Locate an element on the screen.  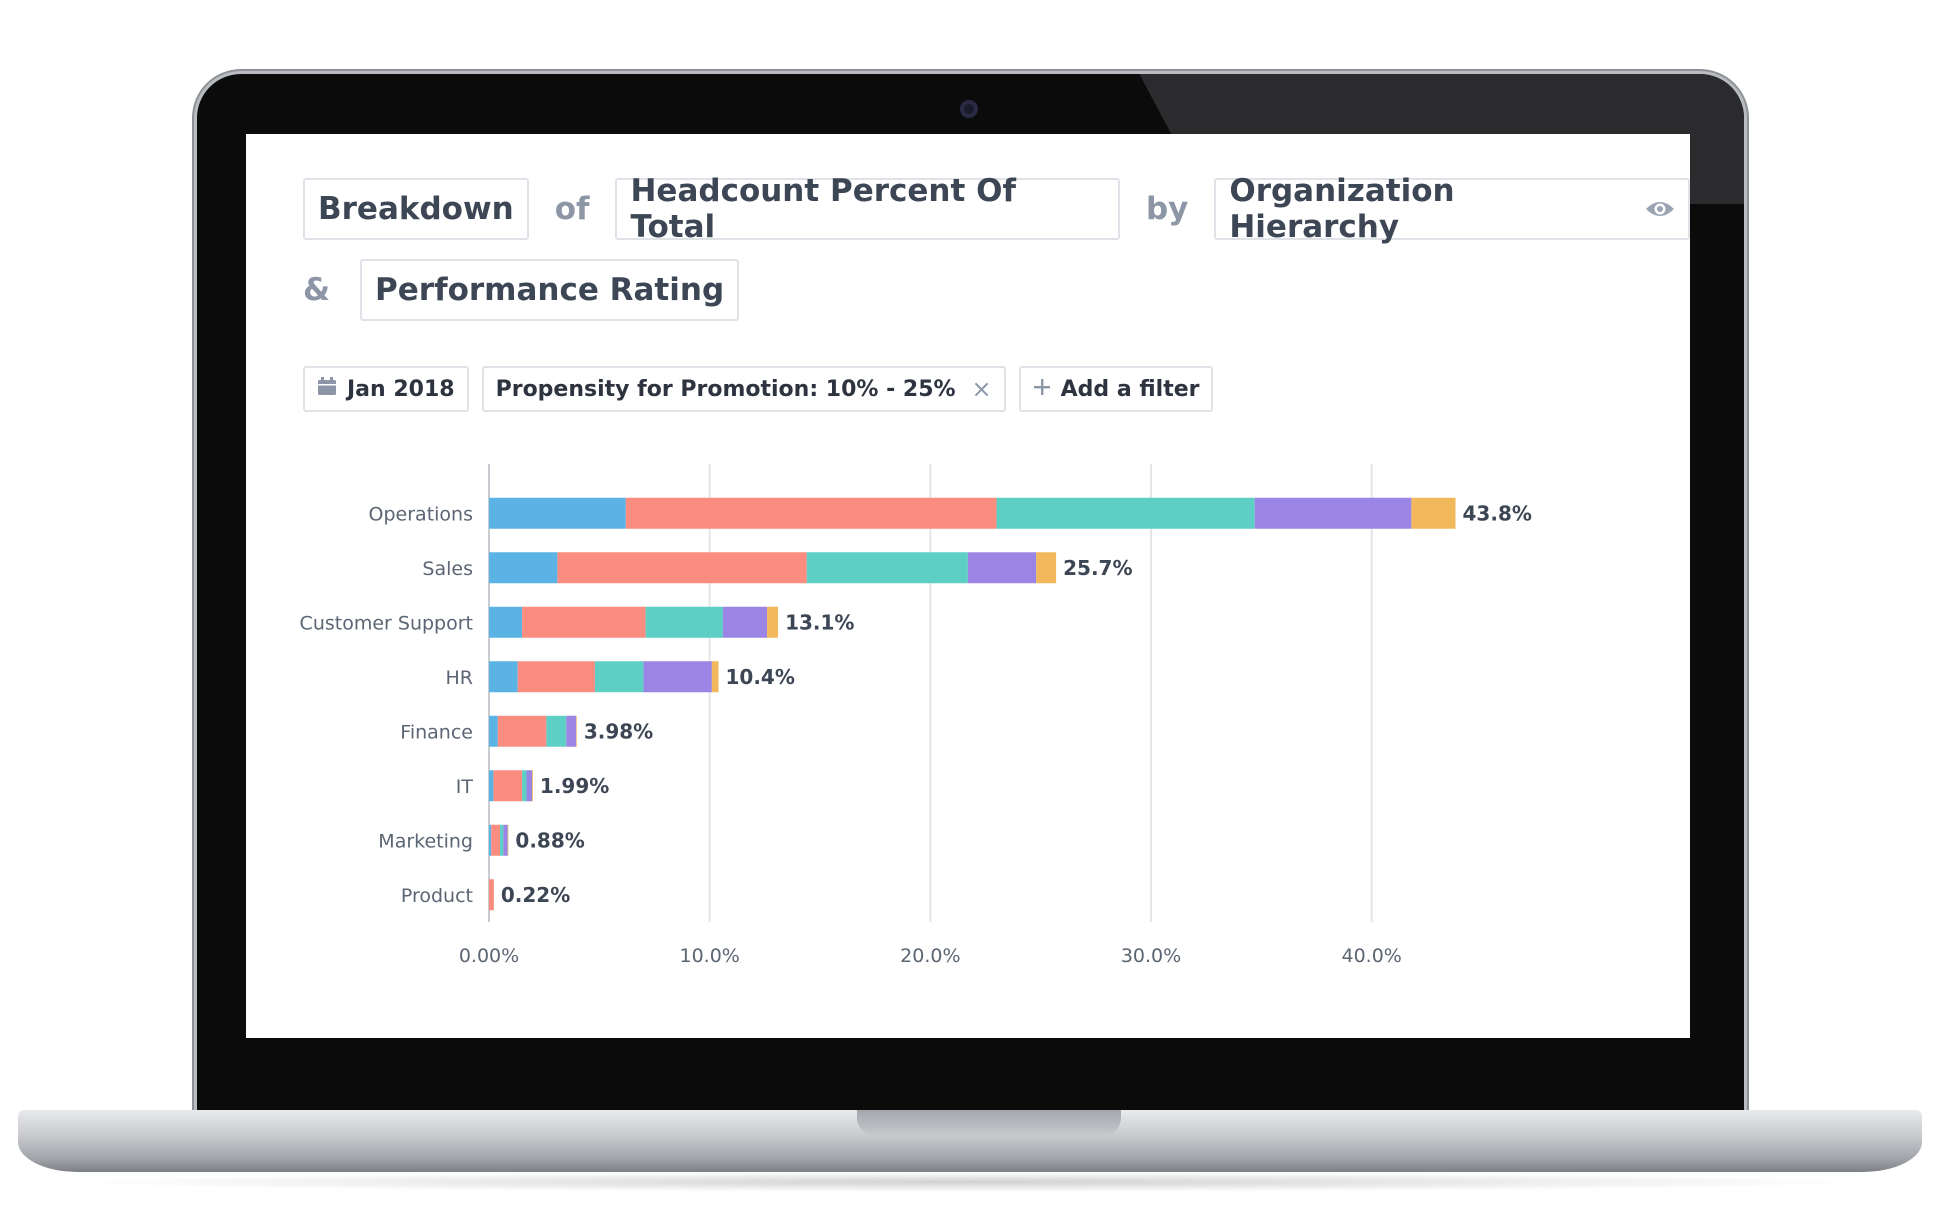
metric-type-label: Breakdown is located at coordinates (416, 209).